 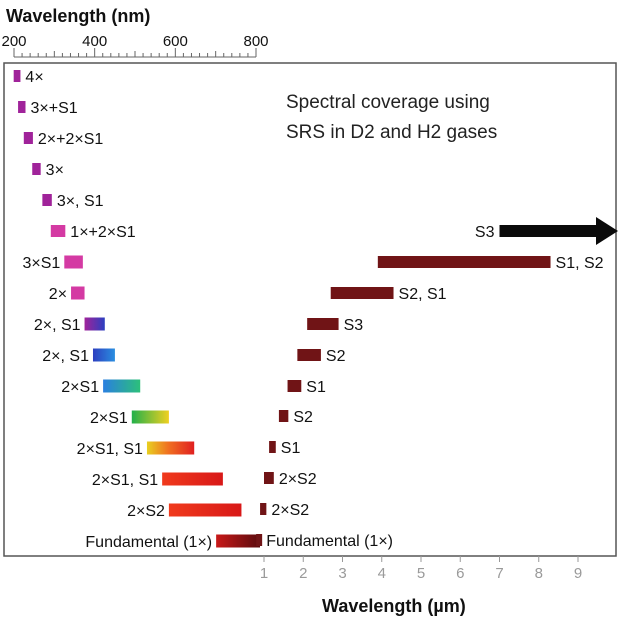 I want to click on right-bar-label: S2, S1, so click(x=423, y=294).